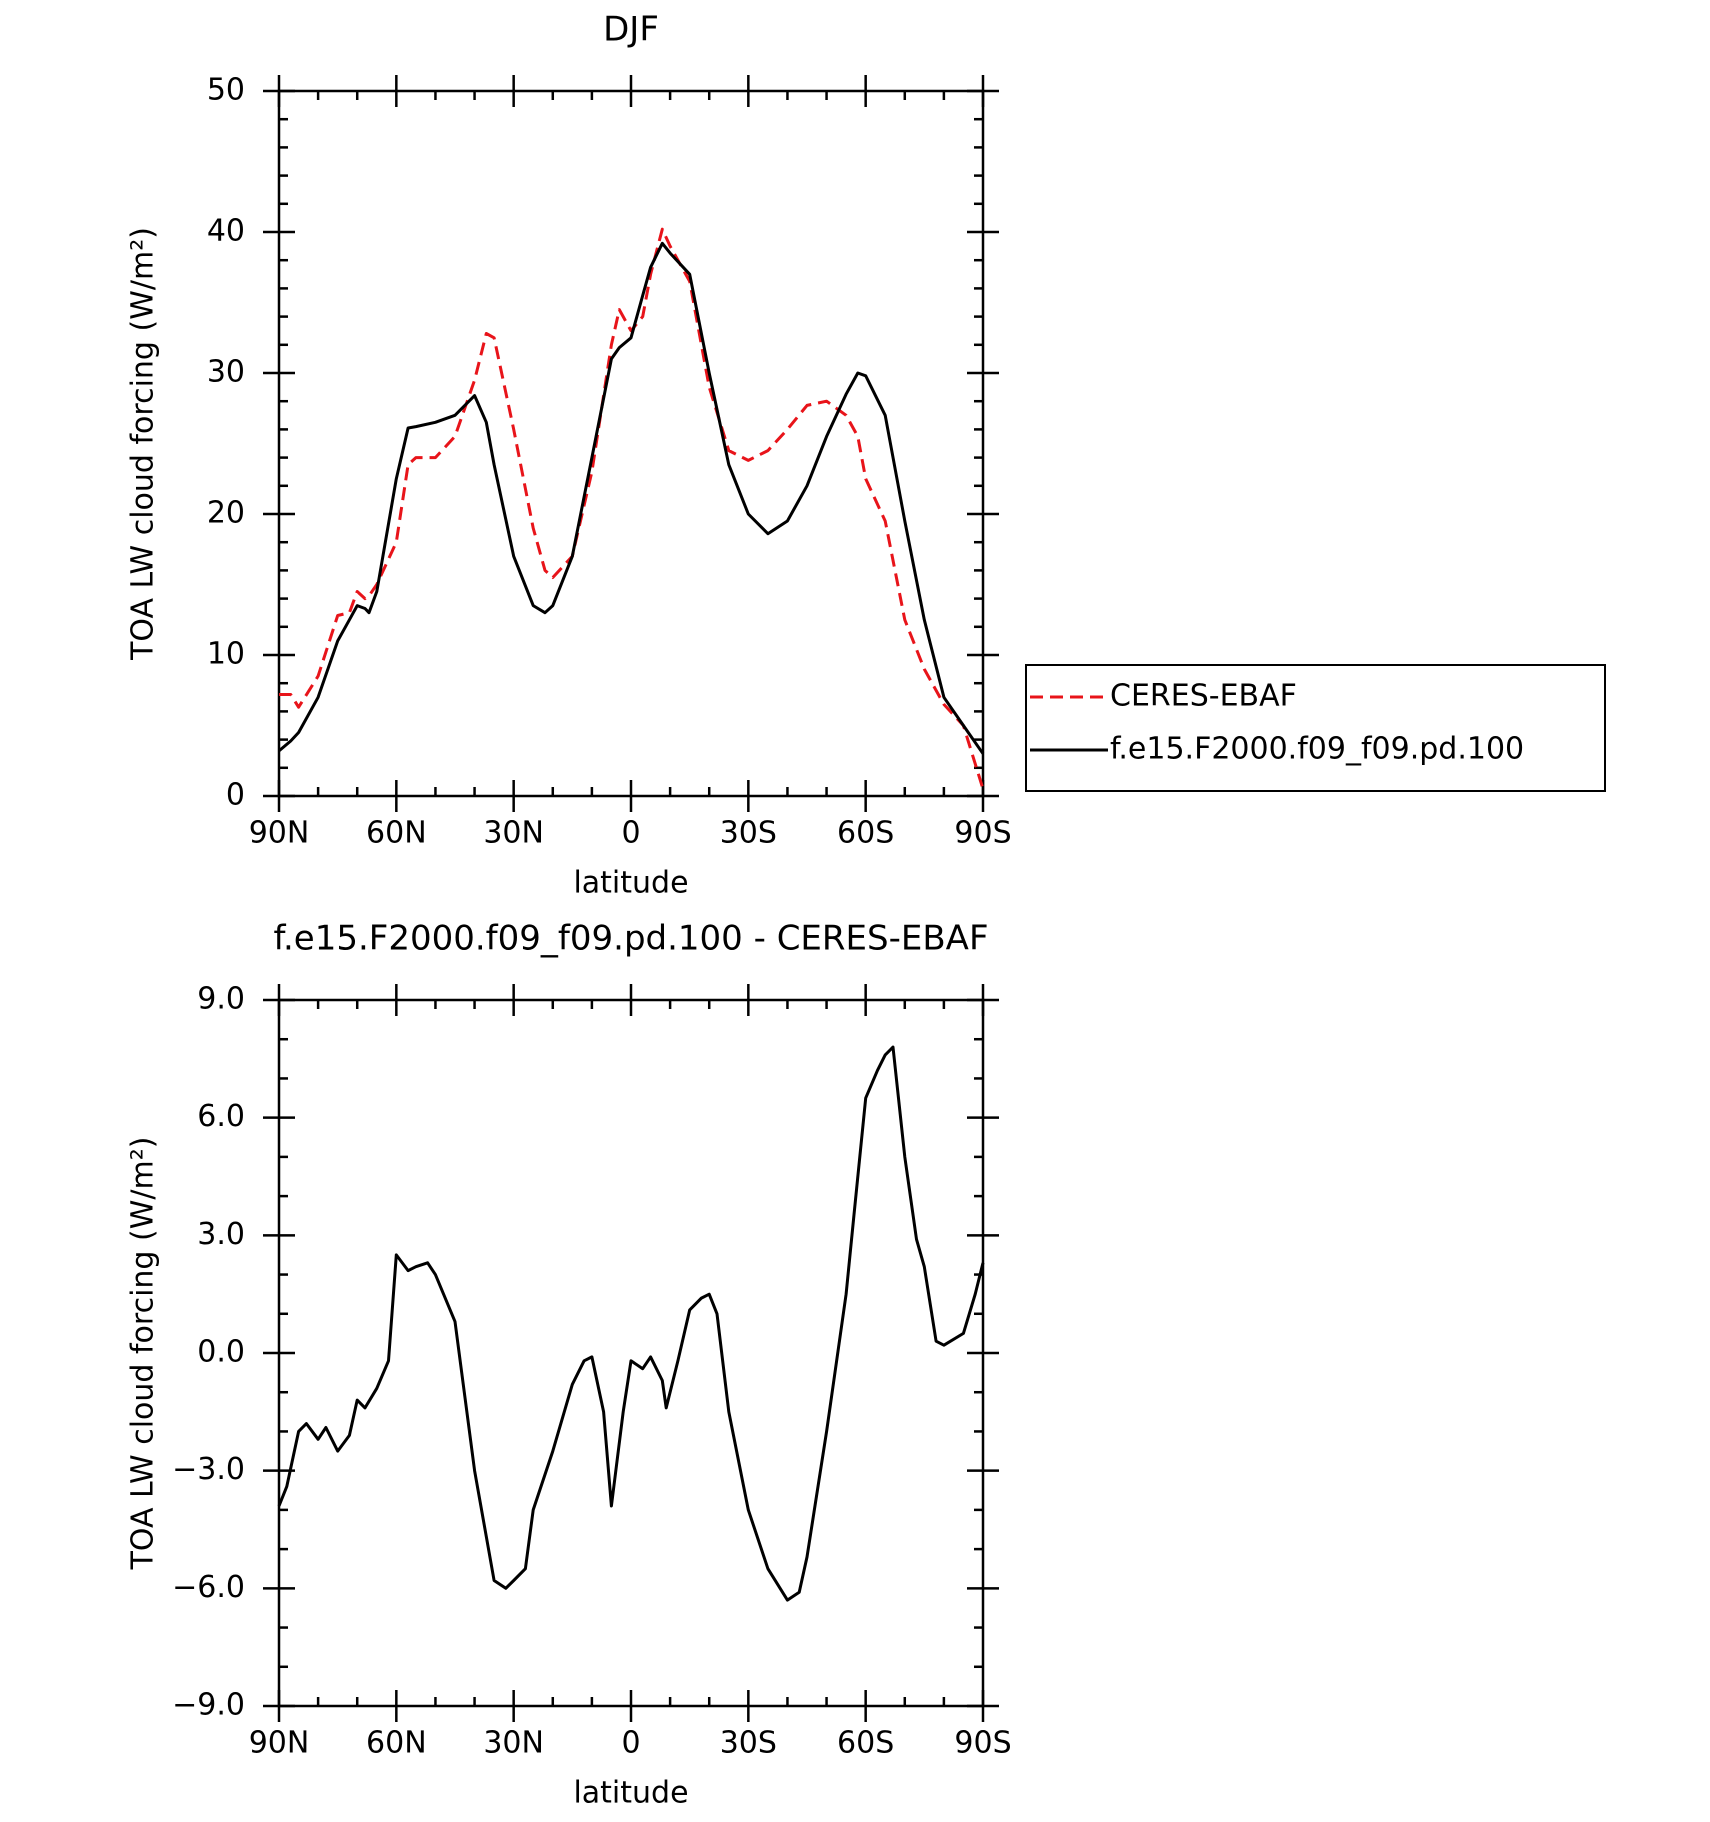 The image size is (1710, 1822). I want to click on y-tick-label: −6.0, so click(208, 1587).